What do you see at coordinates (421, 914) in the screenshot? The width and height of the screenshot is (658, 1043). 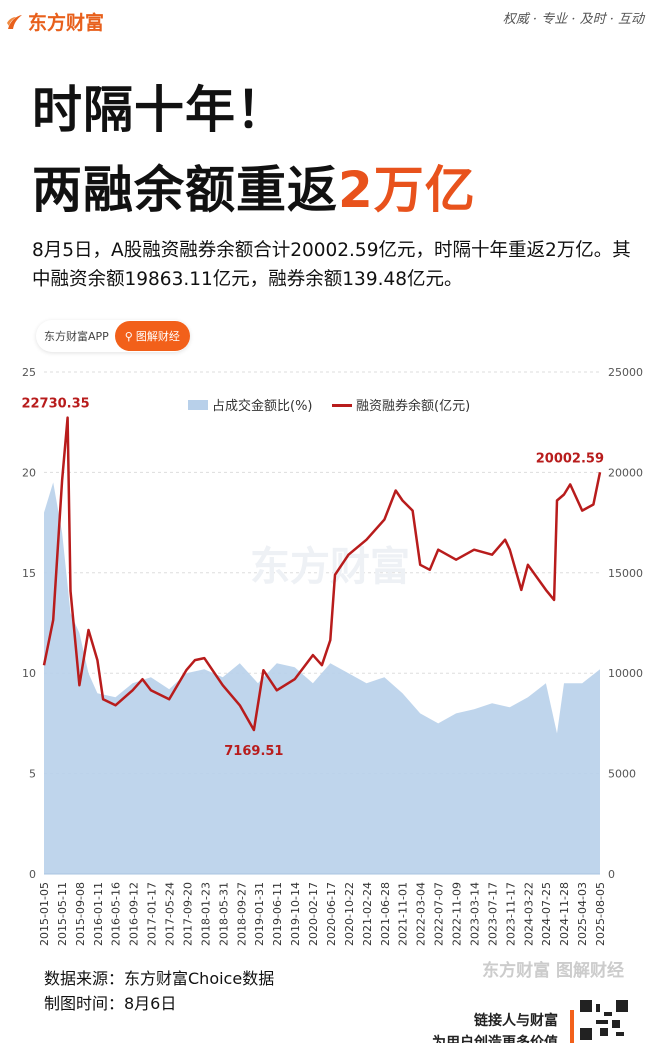 I see `x-tick: 2022-03-04` at bounding box center [421, 914].